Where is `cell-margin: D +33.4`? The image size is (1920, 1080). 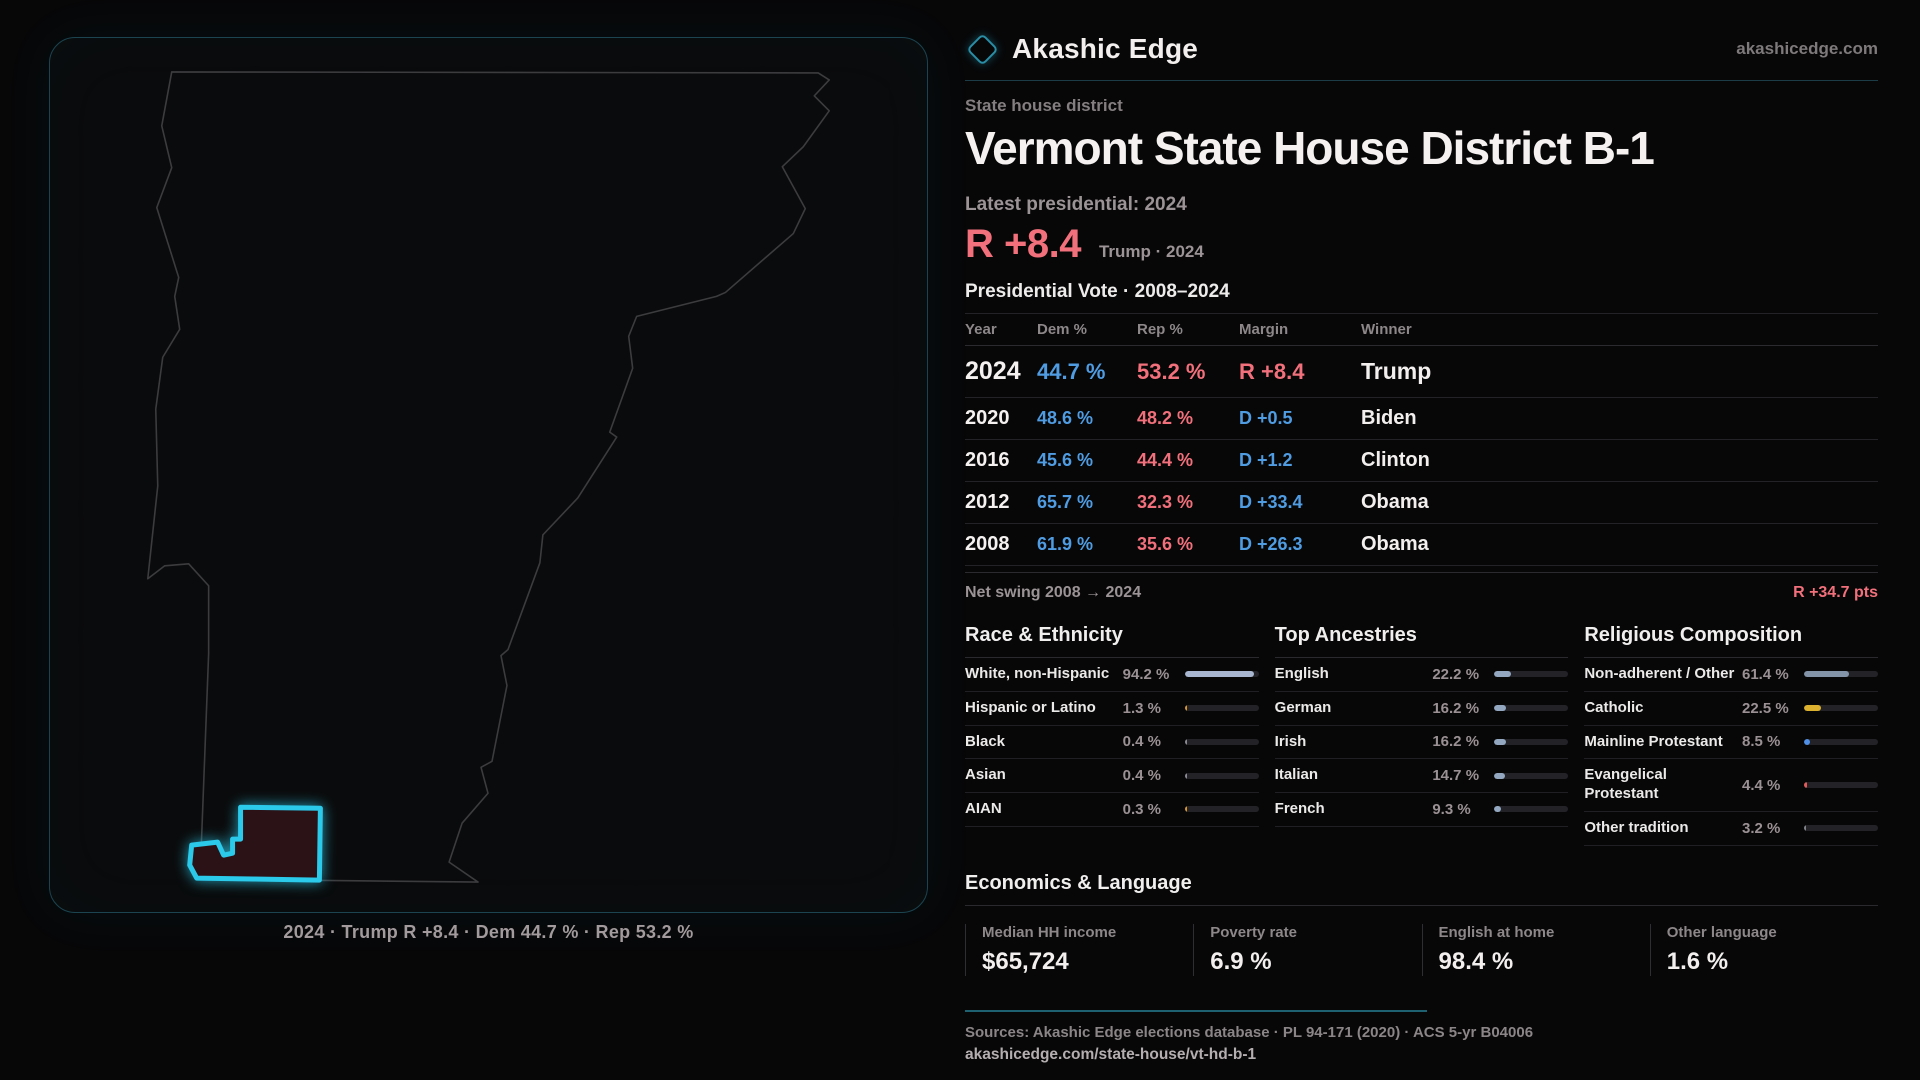
cell-margin: D +33.4 is located at coordinates (1271, 502).